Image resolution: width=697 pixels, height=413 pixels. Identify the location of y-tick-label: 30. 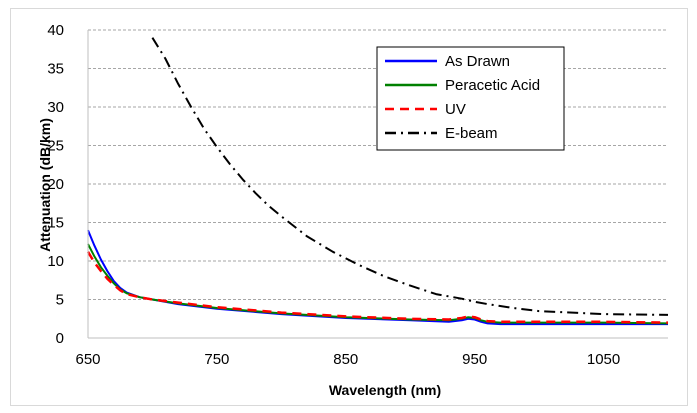
(55, 107).